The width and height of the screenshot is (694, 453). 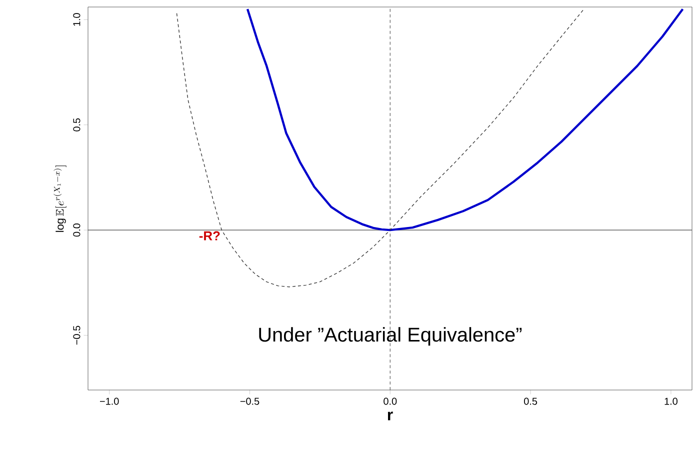 What do you see at coordinates (76, 19) in the screenshot?
I see `y-tick-label: 1.0` at bounding box center [76, 19].